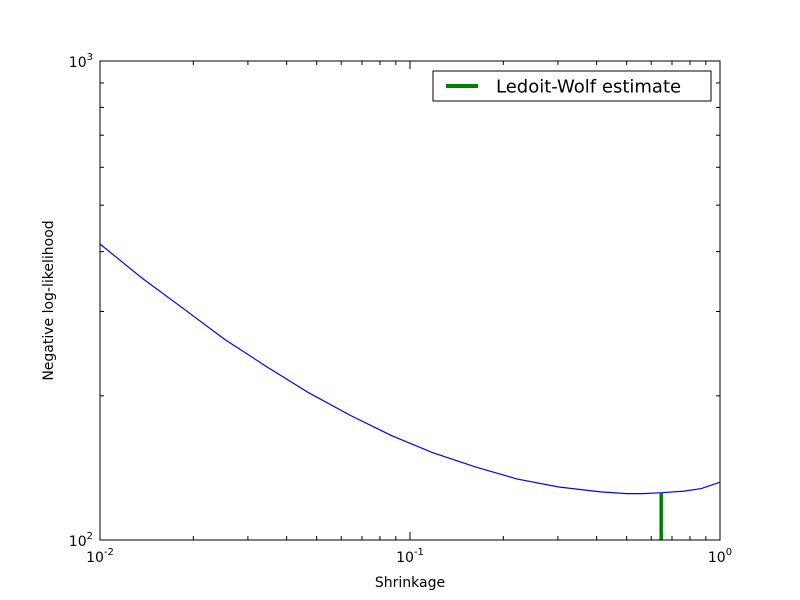 This screenshot has height=600, width=800. I want to click on x-axis-label: Shrinkage, so click(410, 583).